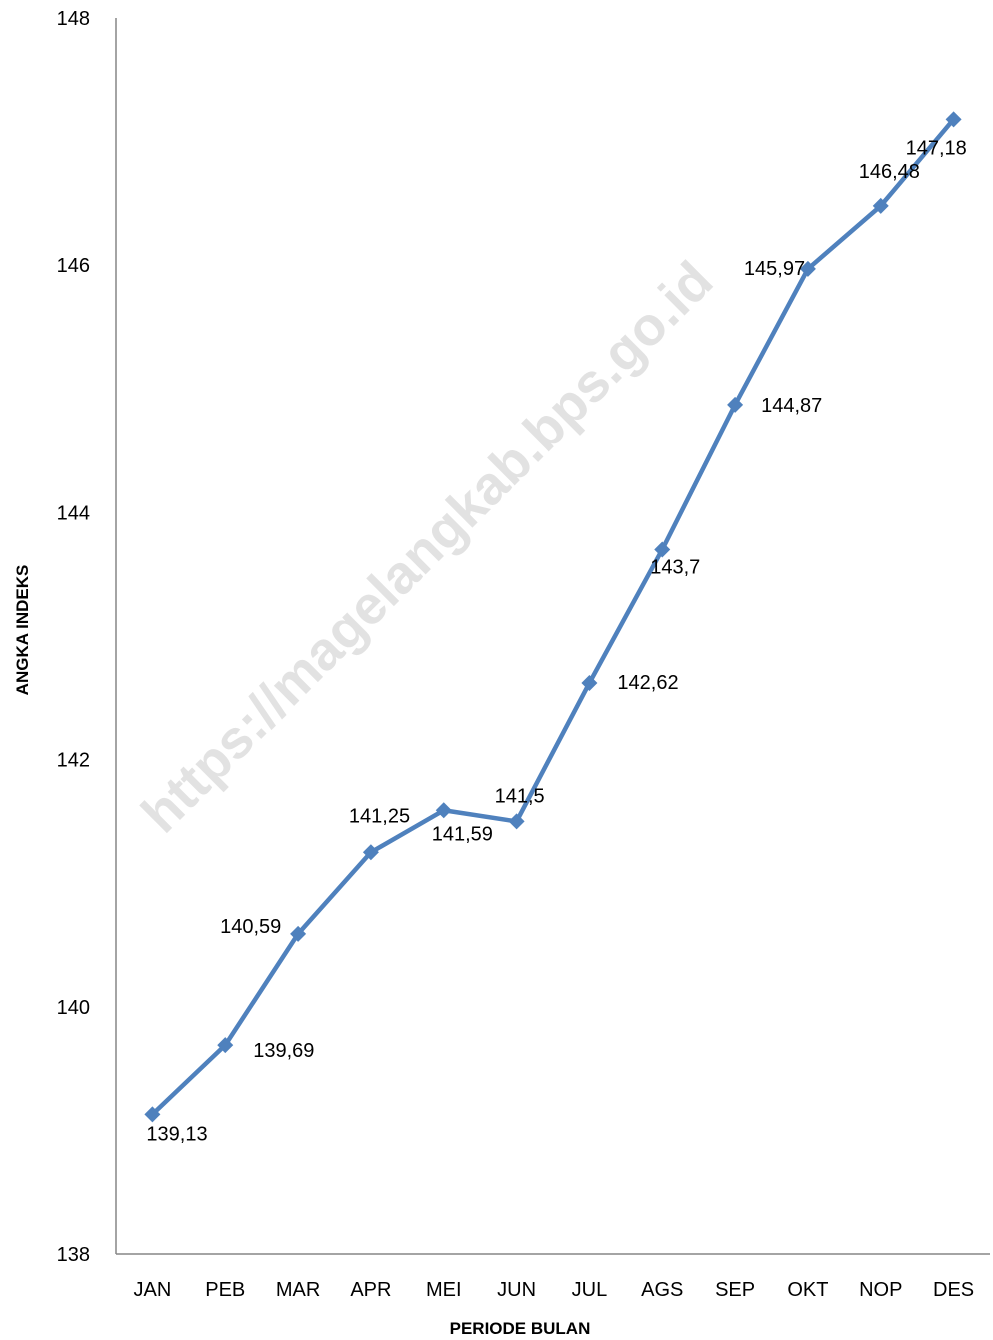  Describe the element at coordinates (283, 1051) in the screenshot. I see `data-label: 139,69` at that location.